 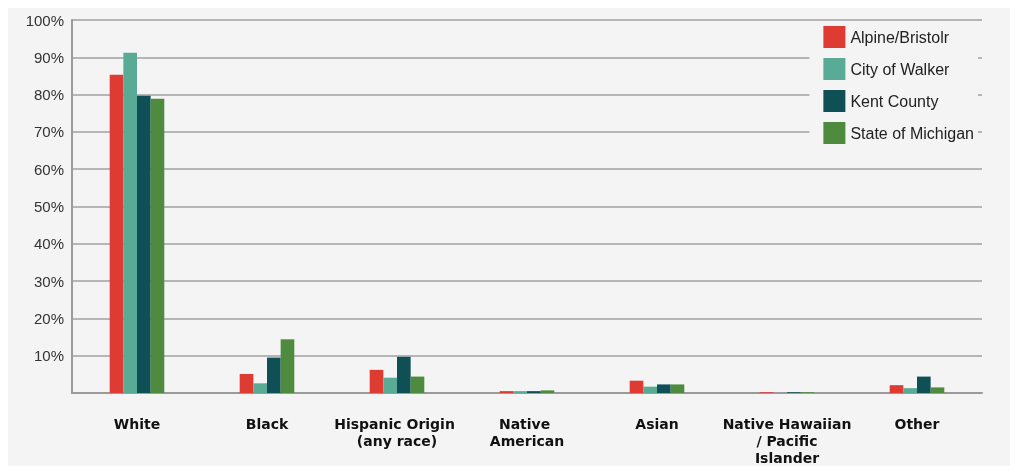 What do you see at coordinates (48, 132) in the screenshot?
I see `y-tick-label: 70%` at bounding box center [48, 132].